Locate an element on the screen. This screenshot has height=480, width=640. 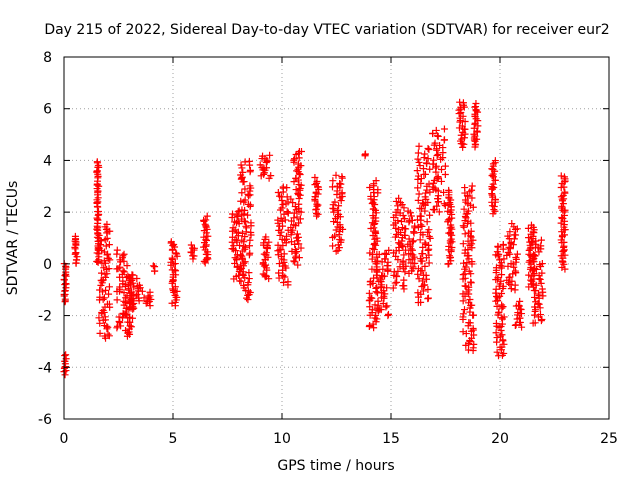
x-tick-label: 25 is located at coordinates (609, 439).